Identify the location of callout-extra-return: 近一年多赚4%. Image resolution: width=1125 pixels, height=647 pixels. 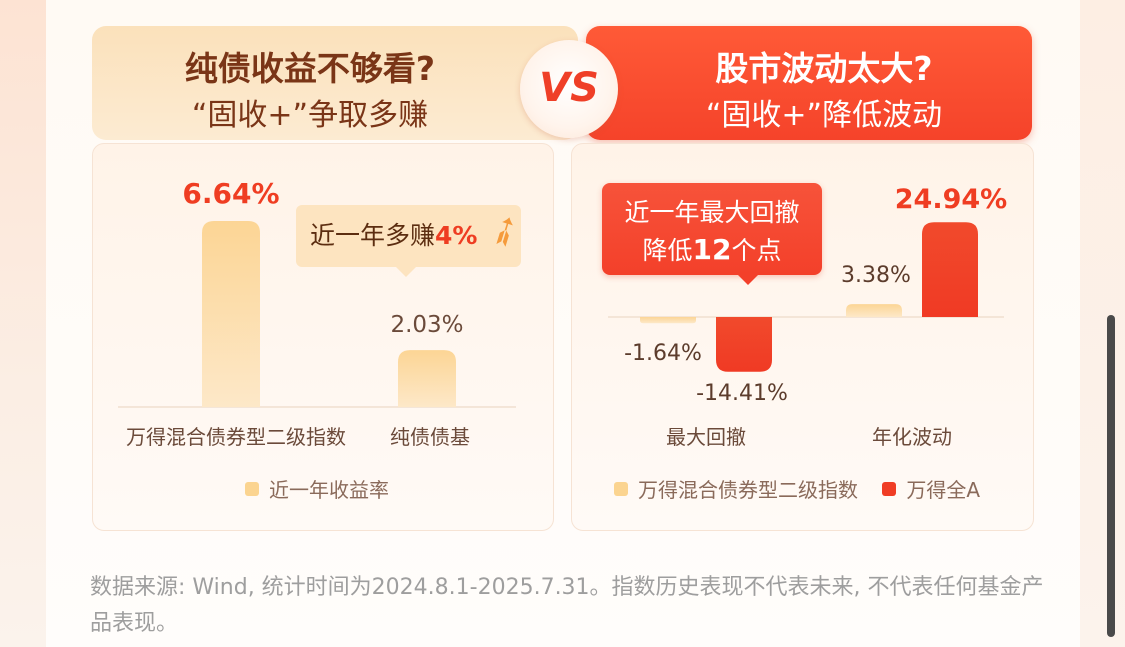
(408, 241).